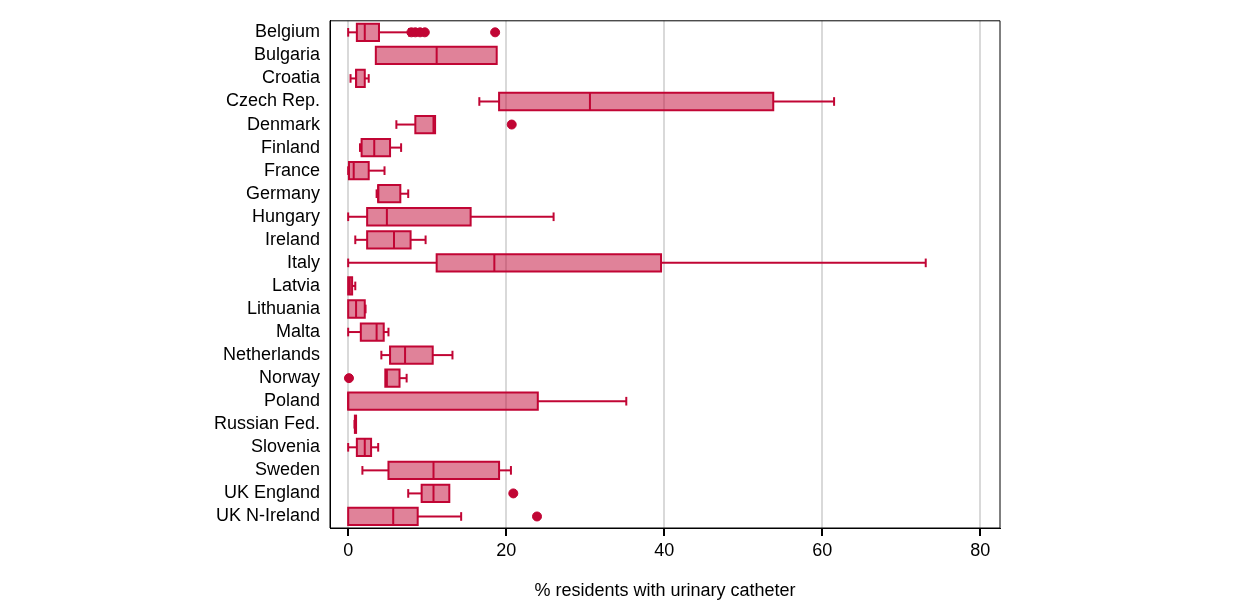  I want to click on y-tick-label: Croatia, so click(291, 77).